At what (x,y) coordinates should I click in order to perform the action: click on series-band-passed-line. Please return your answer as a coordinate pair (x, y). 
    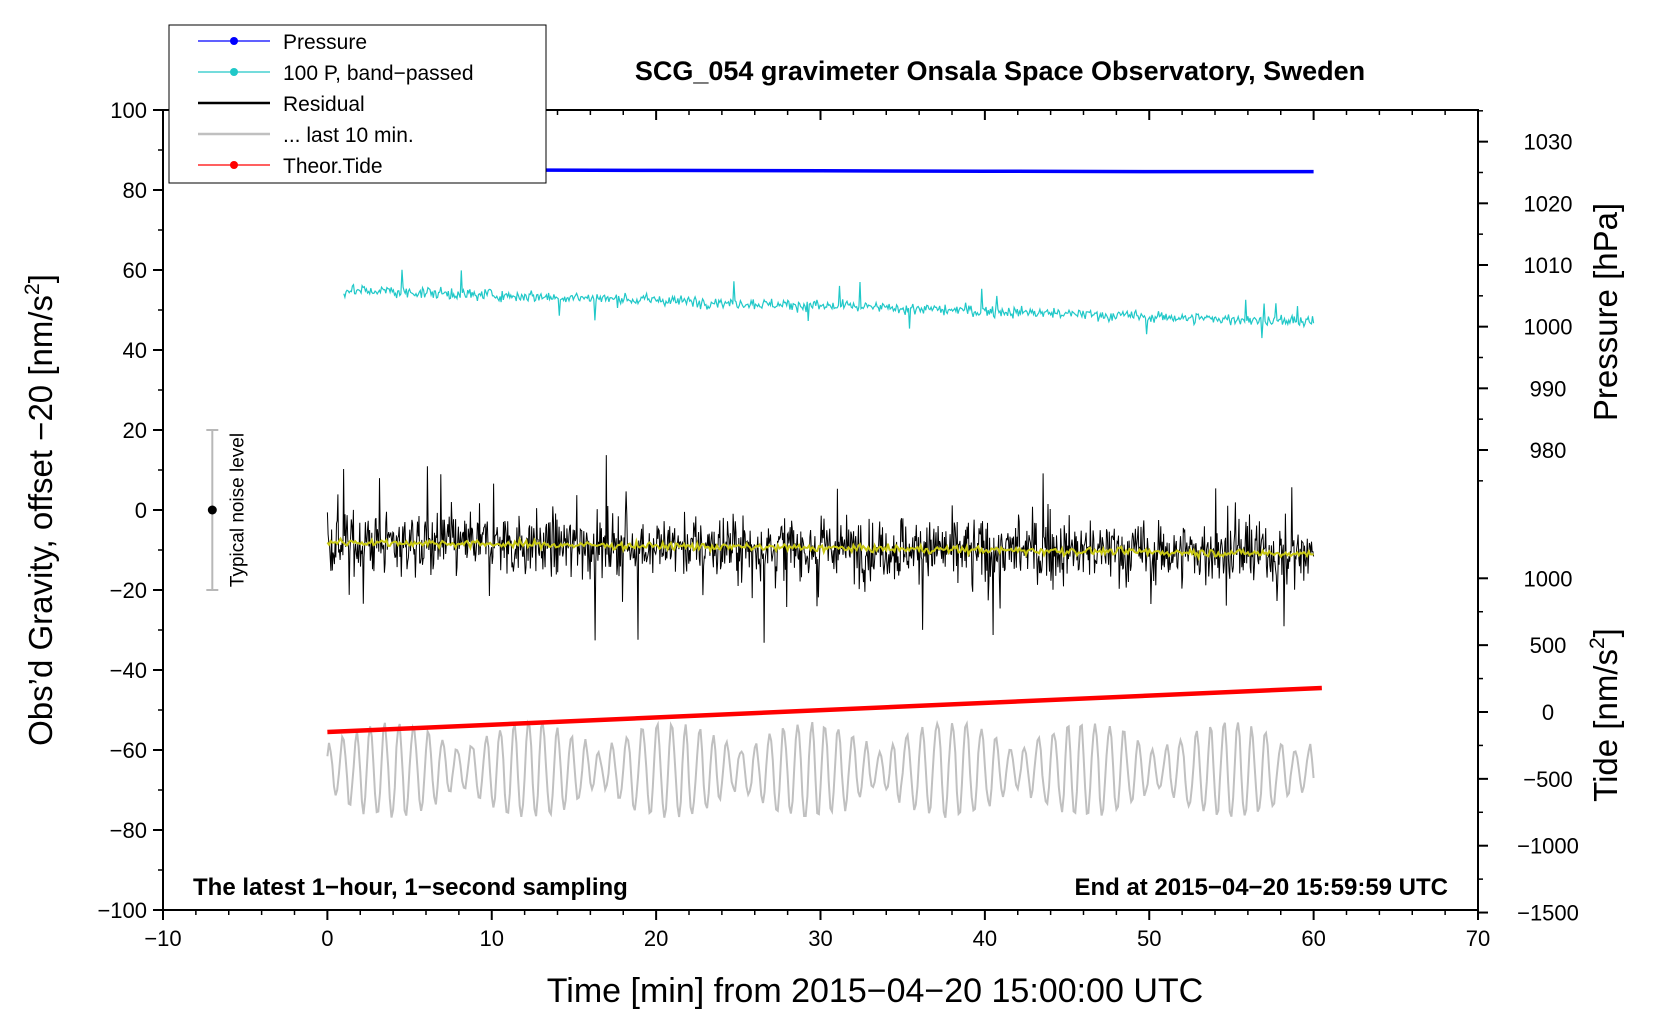
    Looking at the image, I should click on (829, 304).